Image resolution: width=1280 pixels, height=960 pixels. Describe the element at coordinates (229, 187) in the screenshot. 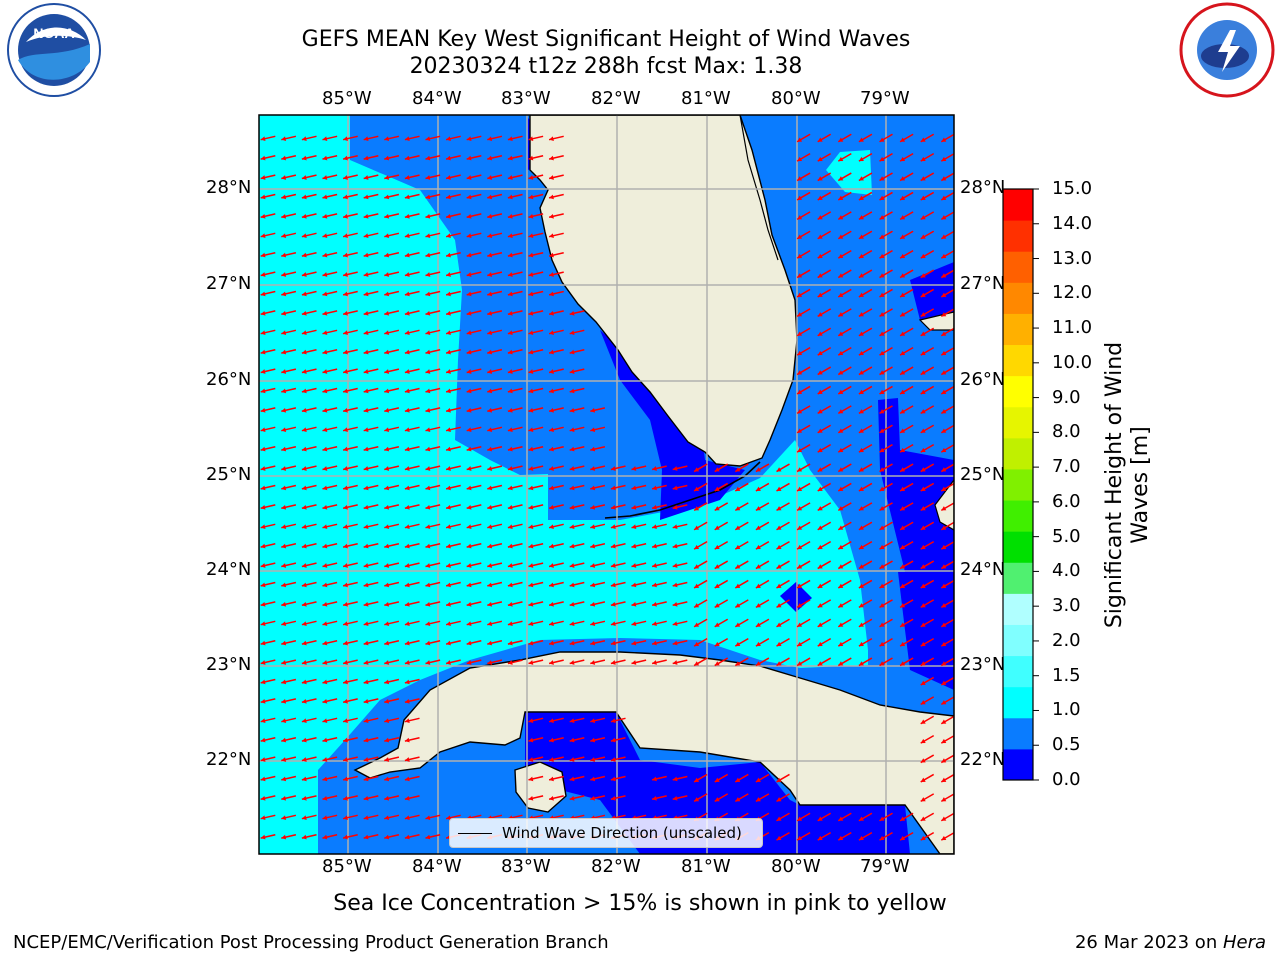

I see `lat-label-left: 28°N` at that location.